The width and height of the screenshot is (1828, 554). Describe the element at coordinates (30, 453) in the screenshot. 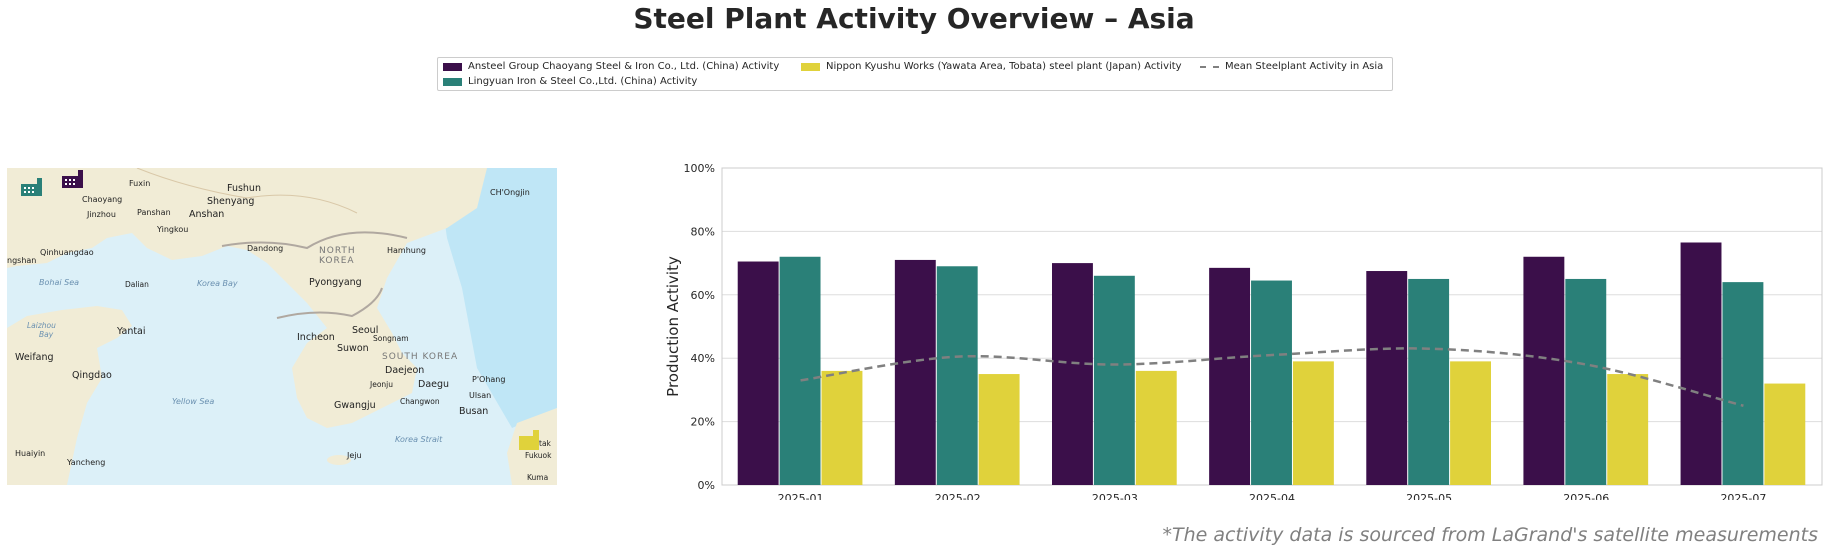

I see `map-label: Huaiyin` at that location.